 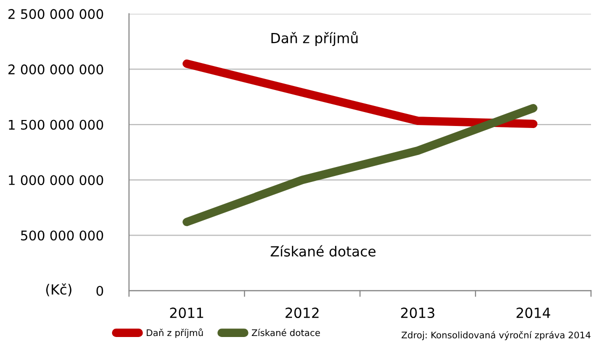 I want to click on legend-label: Daň z příjmů, so click(x=174, y=333).